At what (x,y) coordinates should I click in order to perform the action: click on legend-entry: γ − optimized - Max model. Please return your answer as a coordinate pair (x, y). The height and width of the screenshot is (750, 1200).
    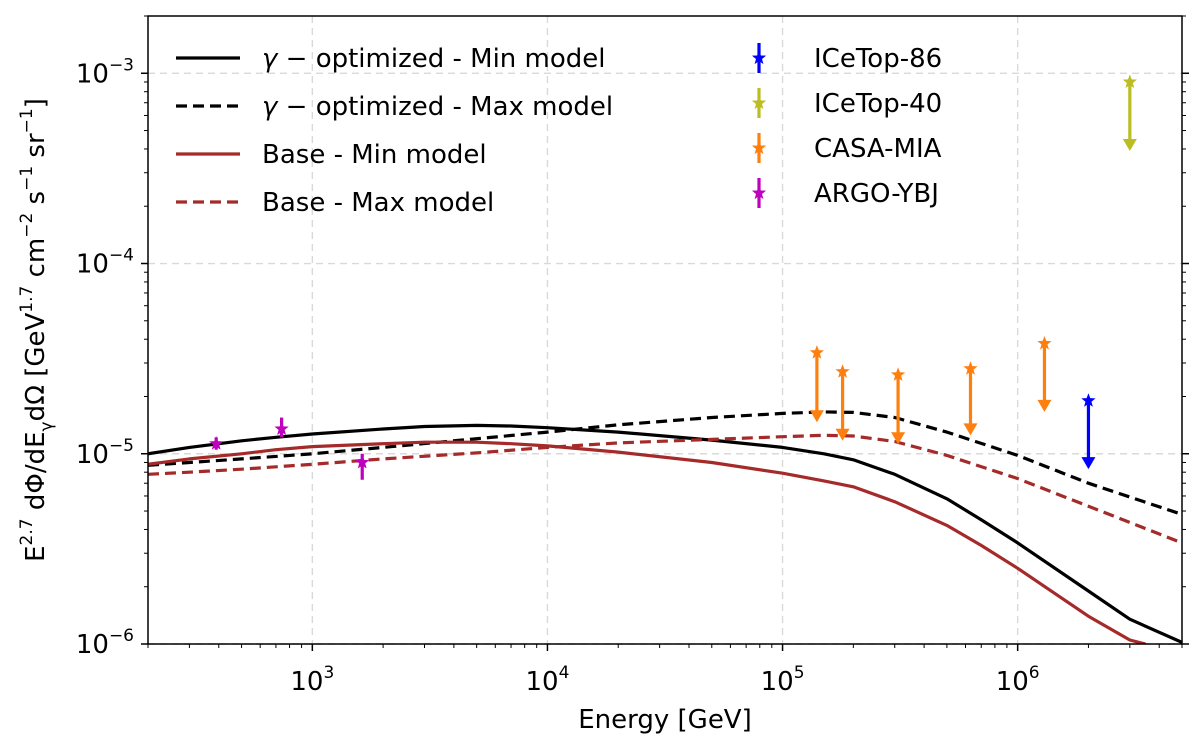
    Looking at the image, I should click on (394, 107).